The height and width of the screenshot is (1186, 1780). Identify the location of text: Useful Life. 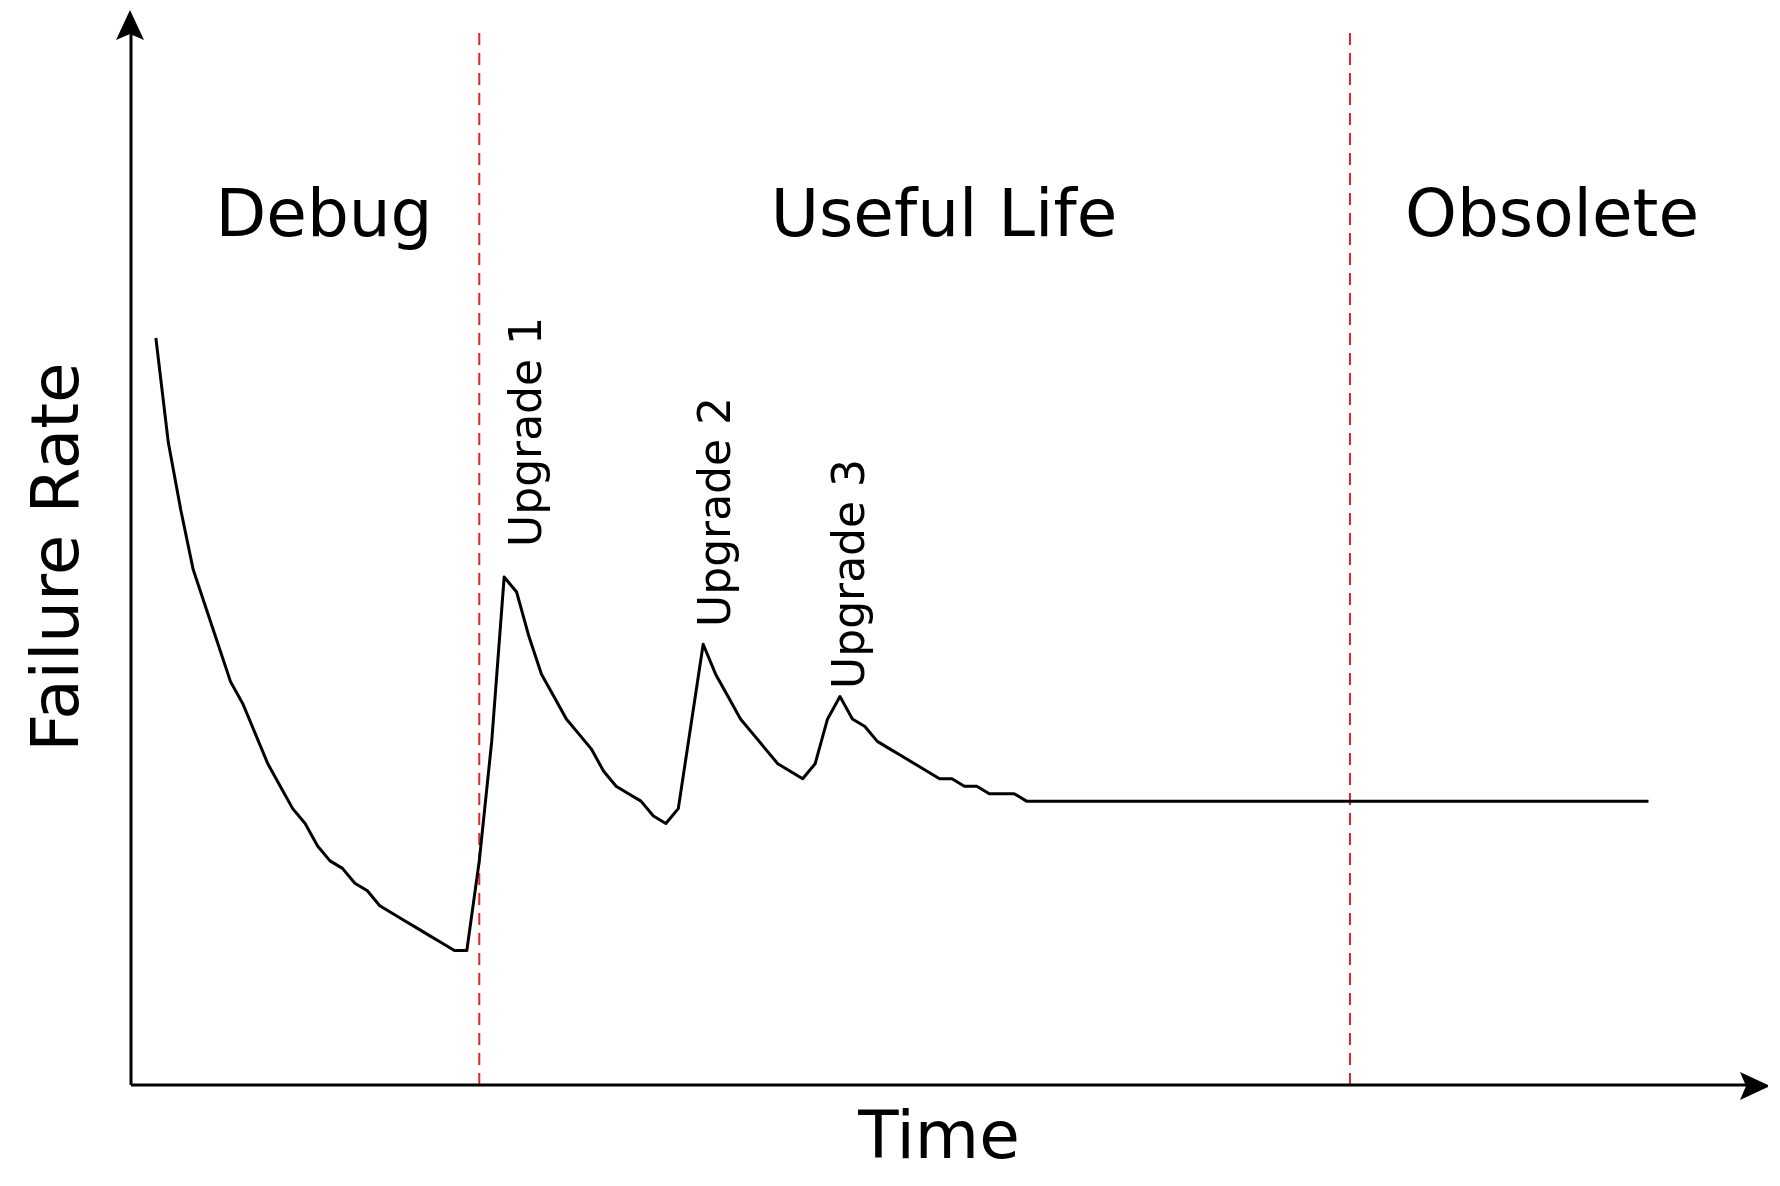
(944, 214).